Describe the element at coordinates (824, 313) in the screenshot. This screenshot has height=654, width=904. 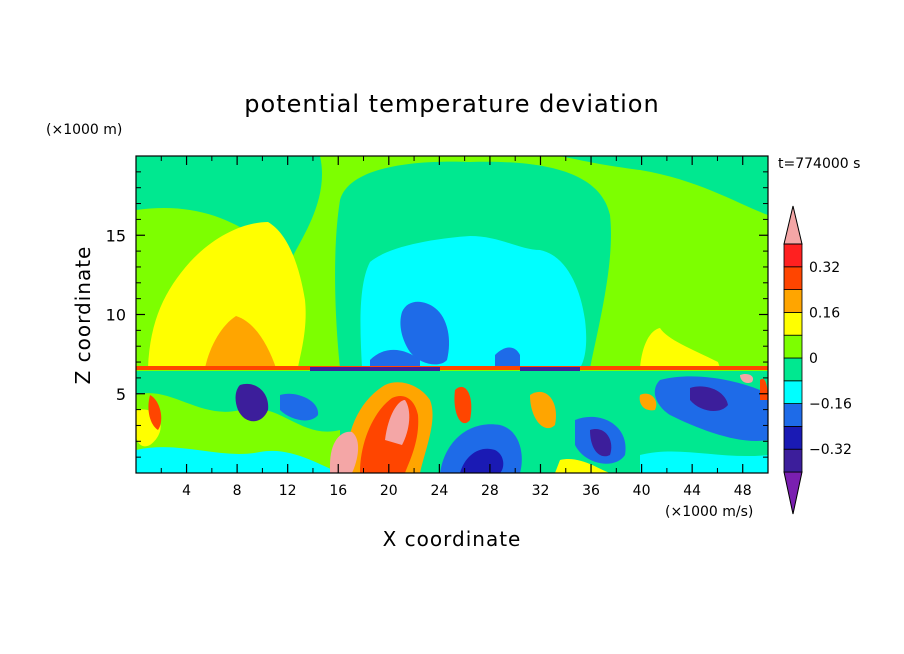
I see `colorbar-tick-label: 0.16` at that location.